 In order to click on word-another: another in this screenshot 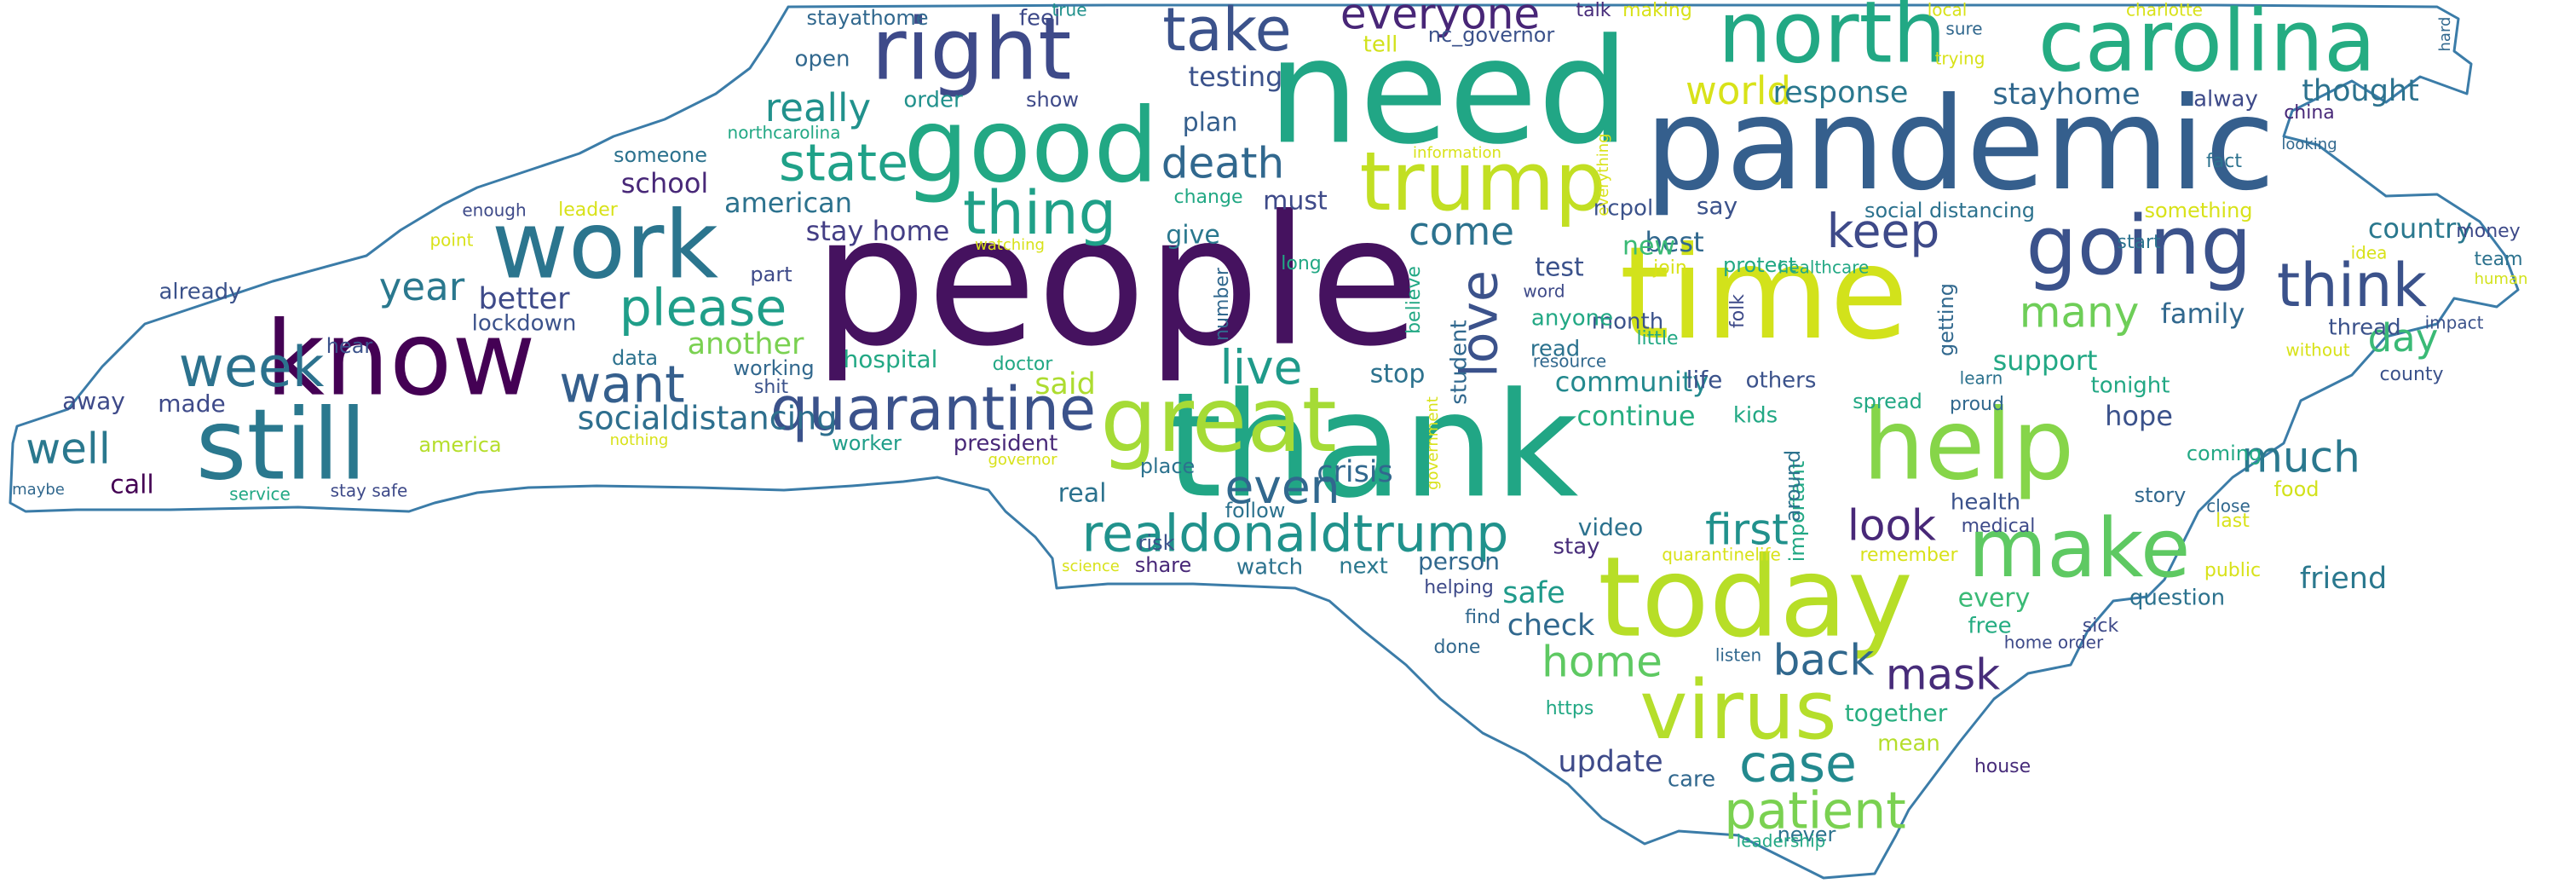, I will do `click(746, 344)`.